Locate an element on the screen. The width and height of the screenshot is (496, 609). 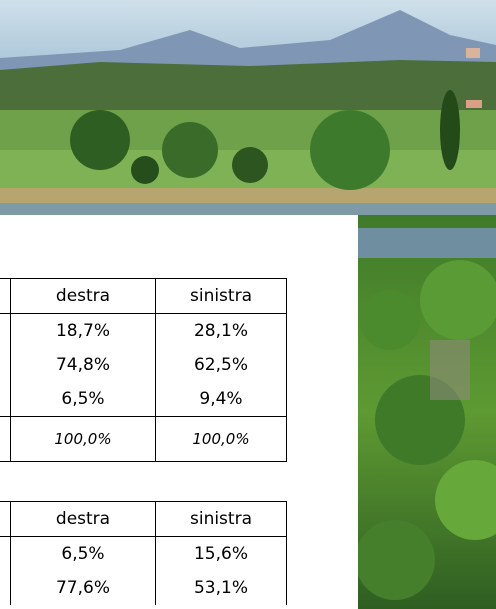
table-row: 77,6% 53,1% is located at coordinates (143, 588).